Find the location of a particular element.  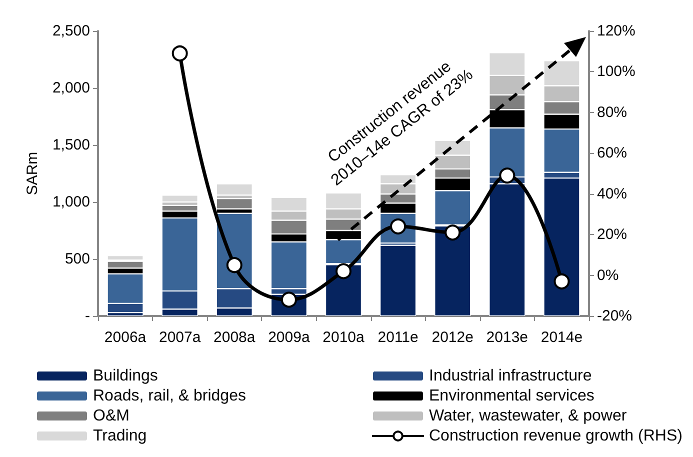

x-tick-label: 2011e is located at coordinates (398, 337).